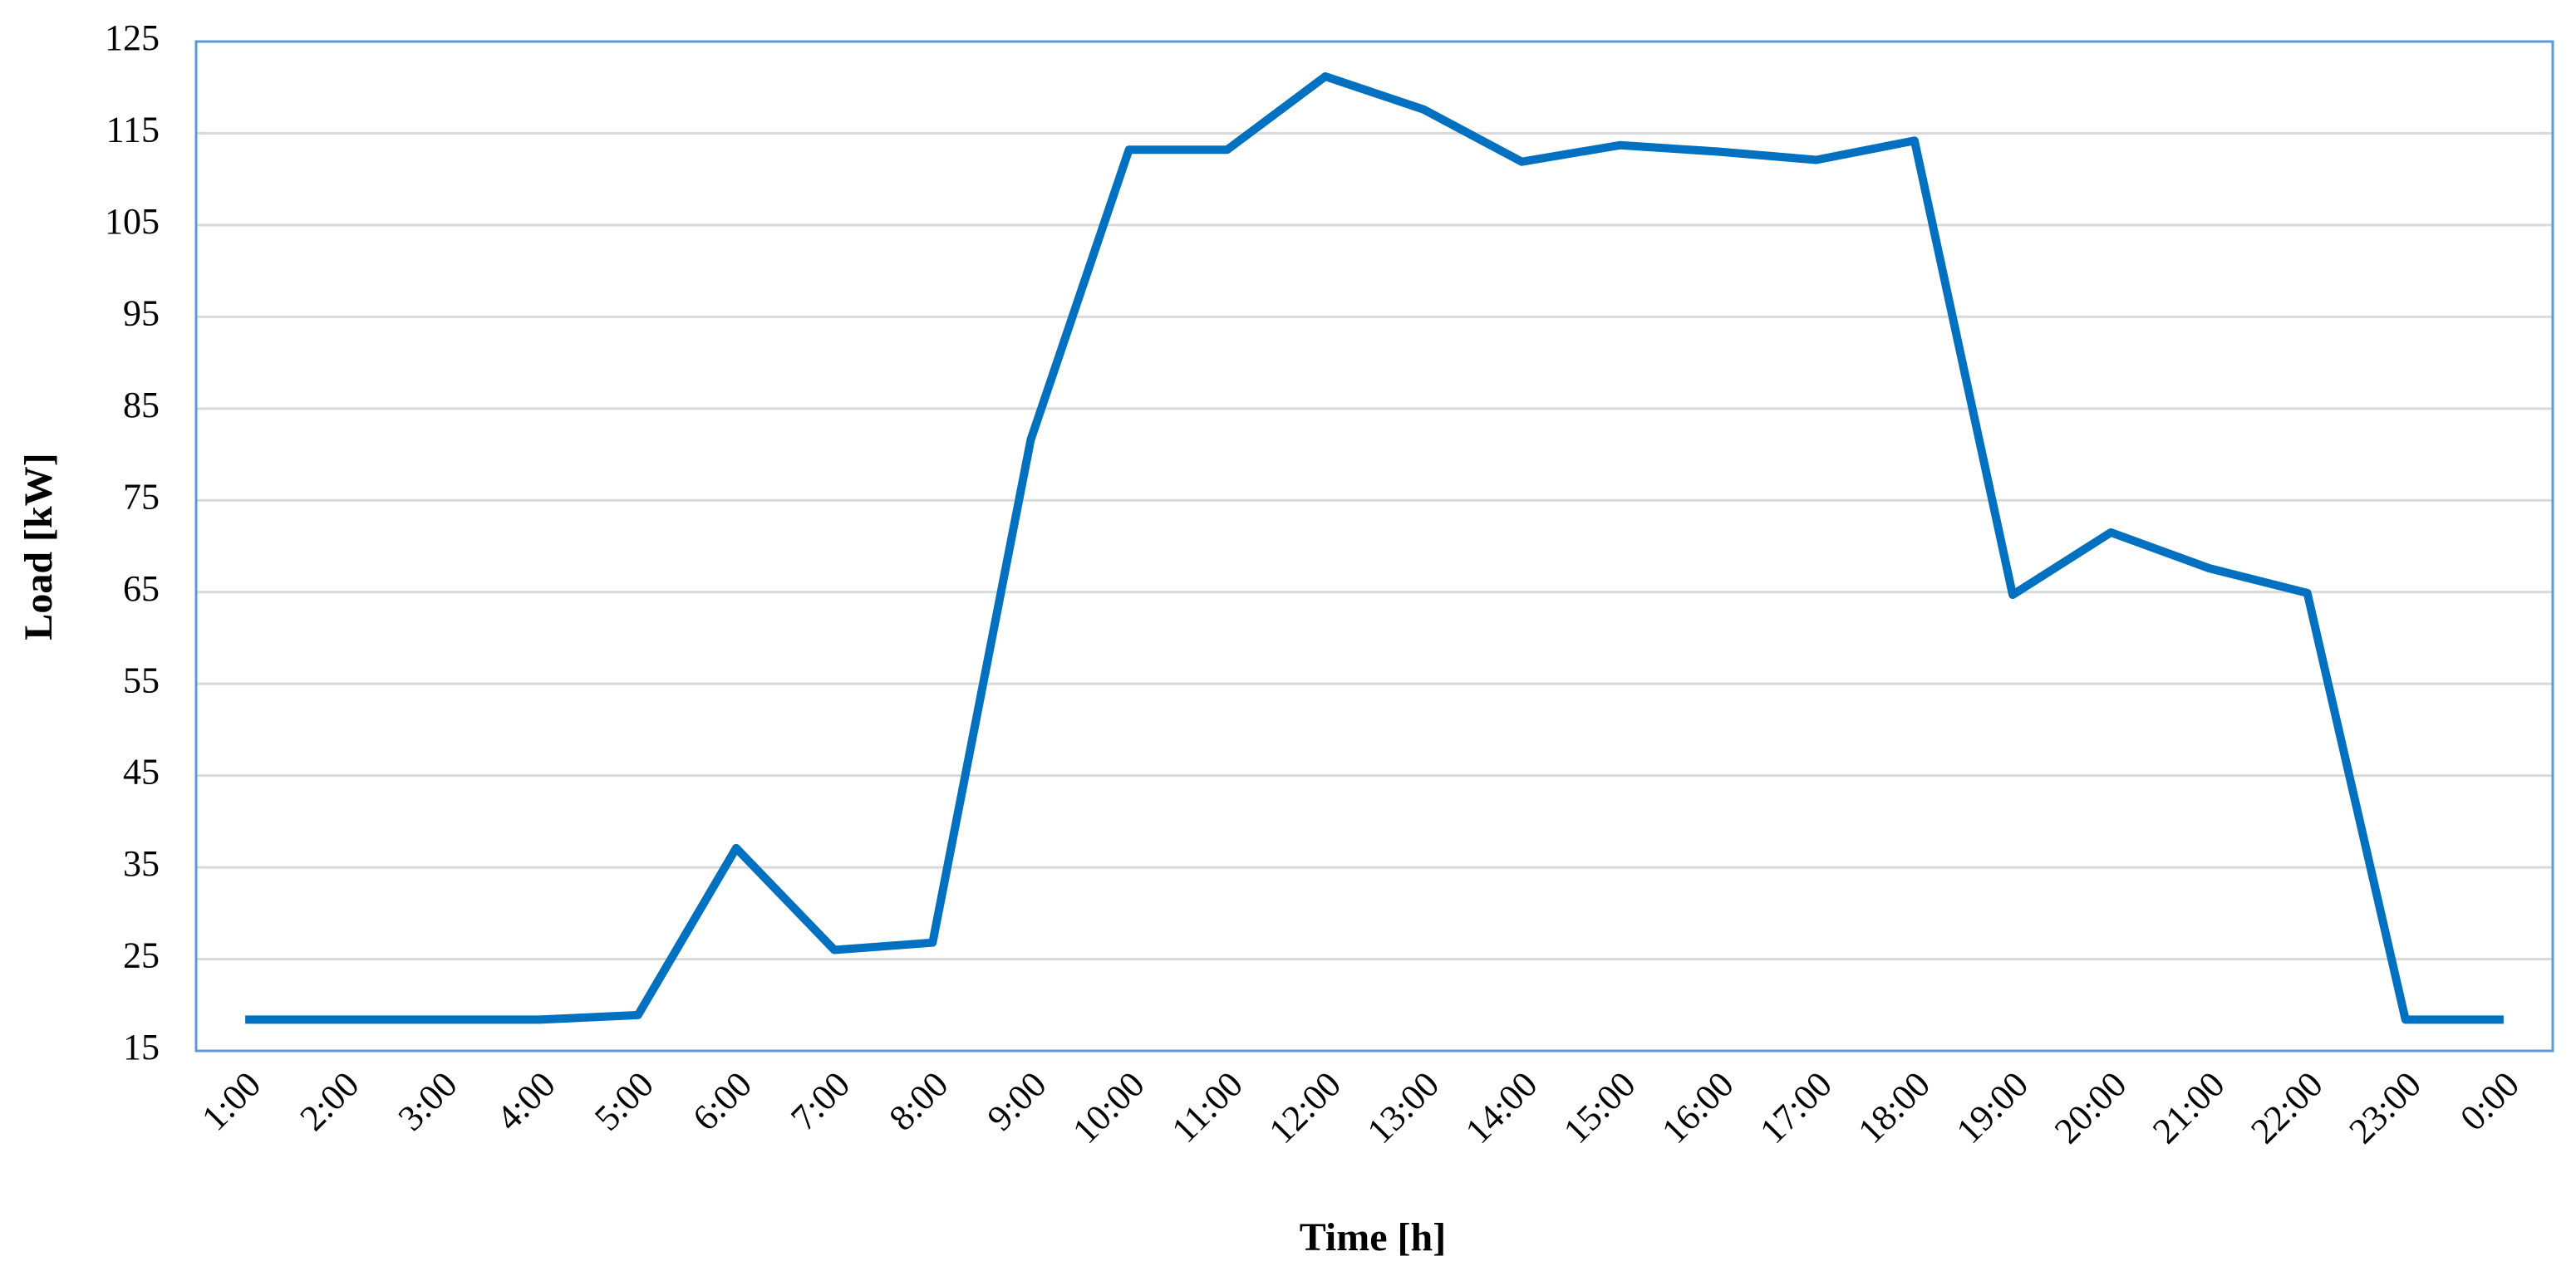 The image size is (2576, 1281). I want to click on x-tick-label: 17:00, so click(1796, 1108).